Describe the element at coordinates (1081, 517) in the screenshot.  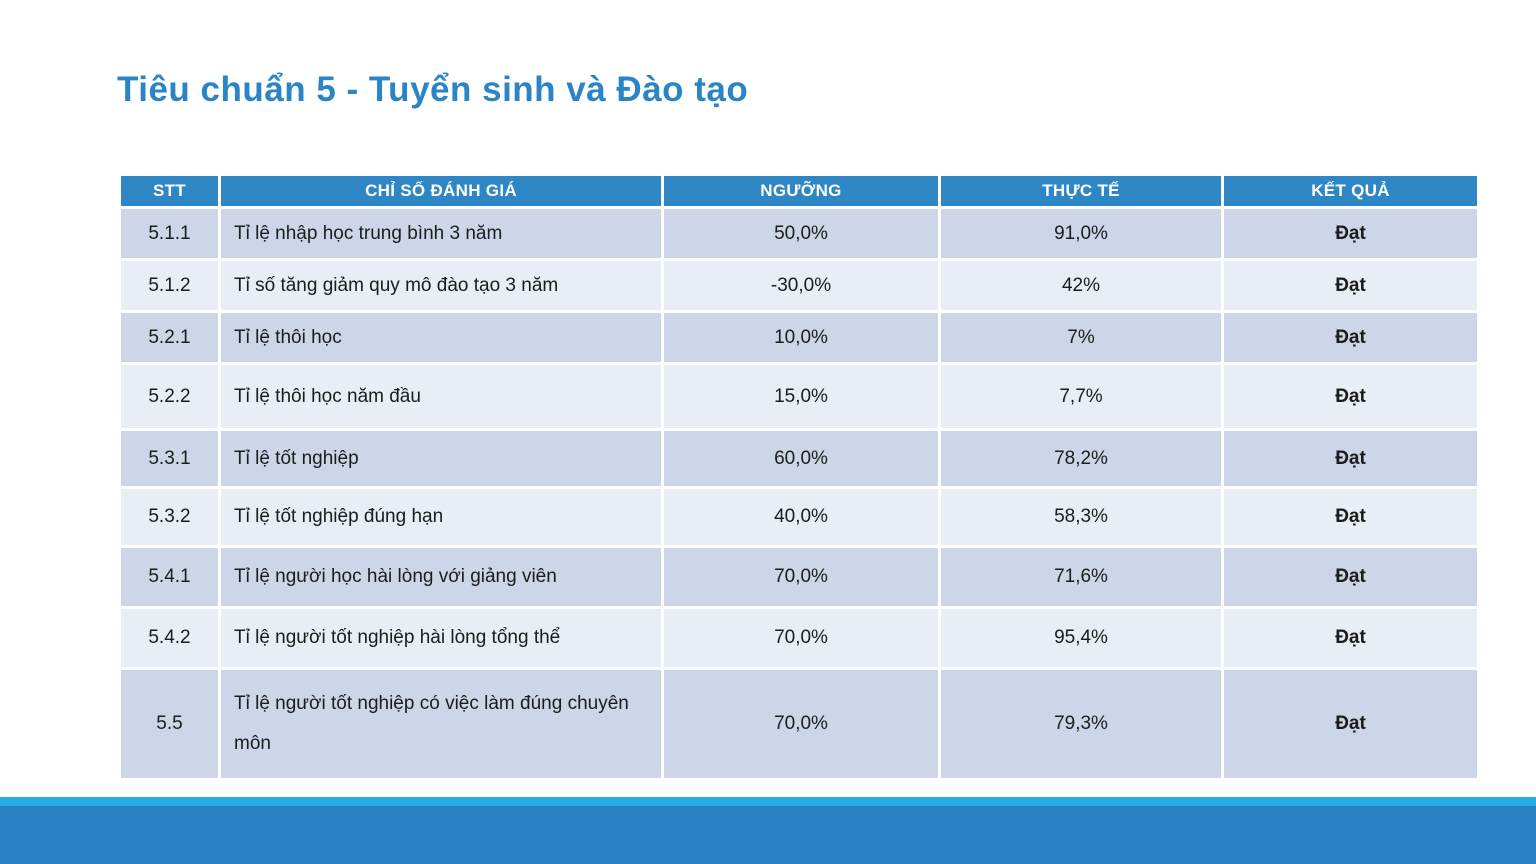
I see `cell-actual: 58,3%` at that location.